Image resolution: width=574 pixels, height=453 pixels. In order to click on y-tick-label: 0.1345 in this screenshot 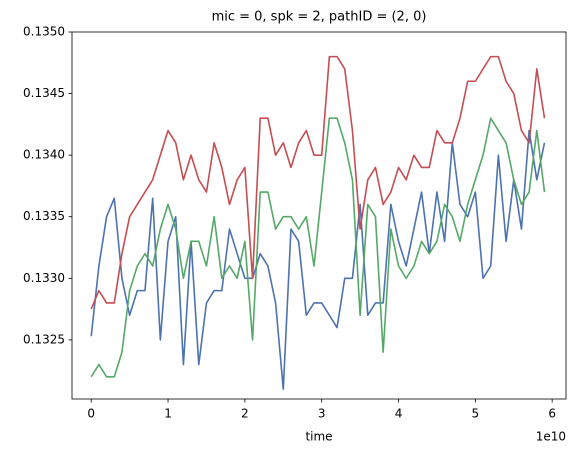, I will do `click(44, 93)`.